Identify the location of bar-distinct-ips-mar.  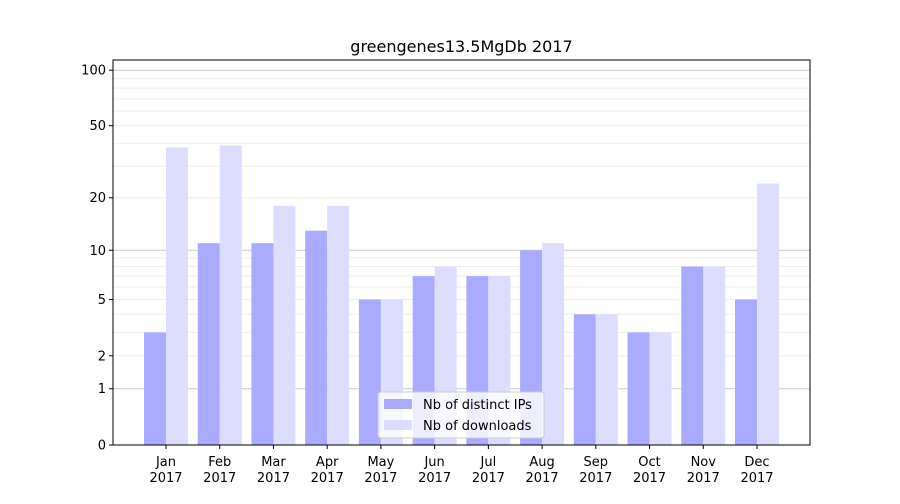
(262, 344).